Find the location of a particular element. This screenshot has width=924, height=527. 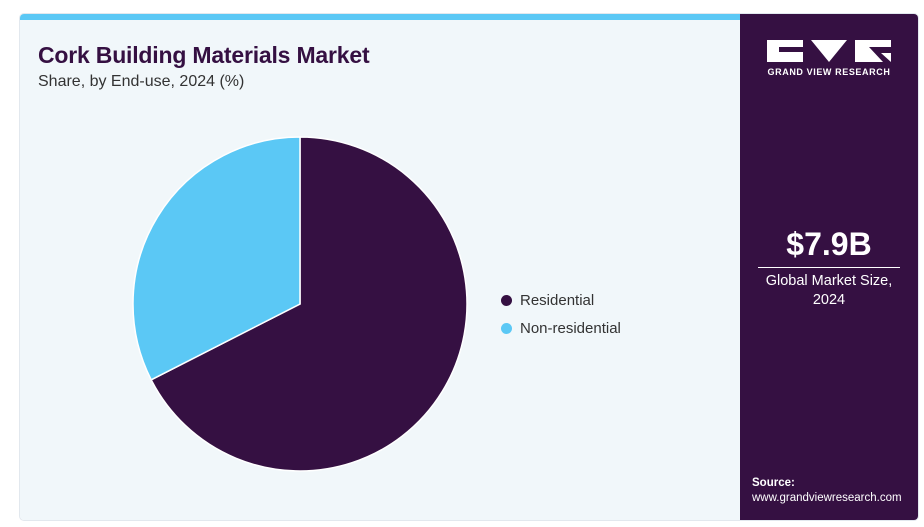

source-url: www.grandviewresearch.com is located at coordinates (827, 498).